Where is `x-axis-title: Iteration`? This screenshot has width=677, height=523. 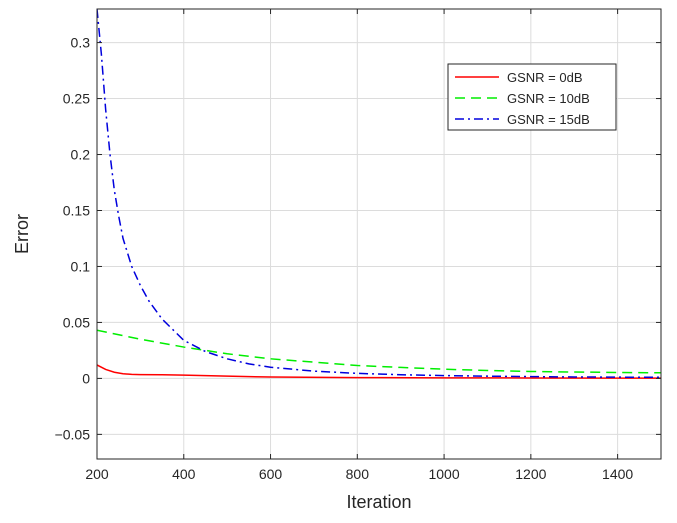
x-axis-title: Iteration is located at coordinates (378, 502).